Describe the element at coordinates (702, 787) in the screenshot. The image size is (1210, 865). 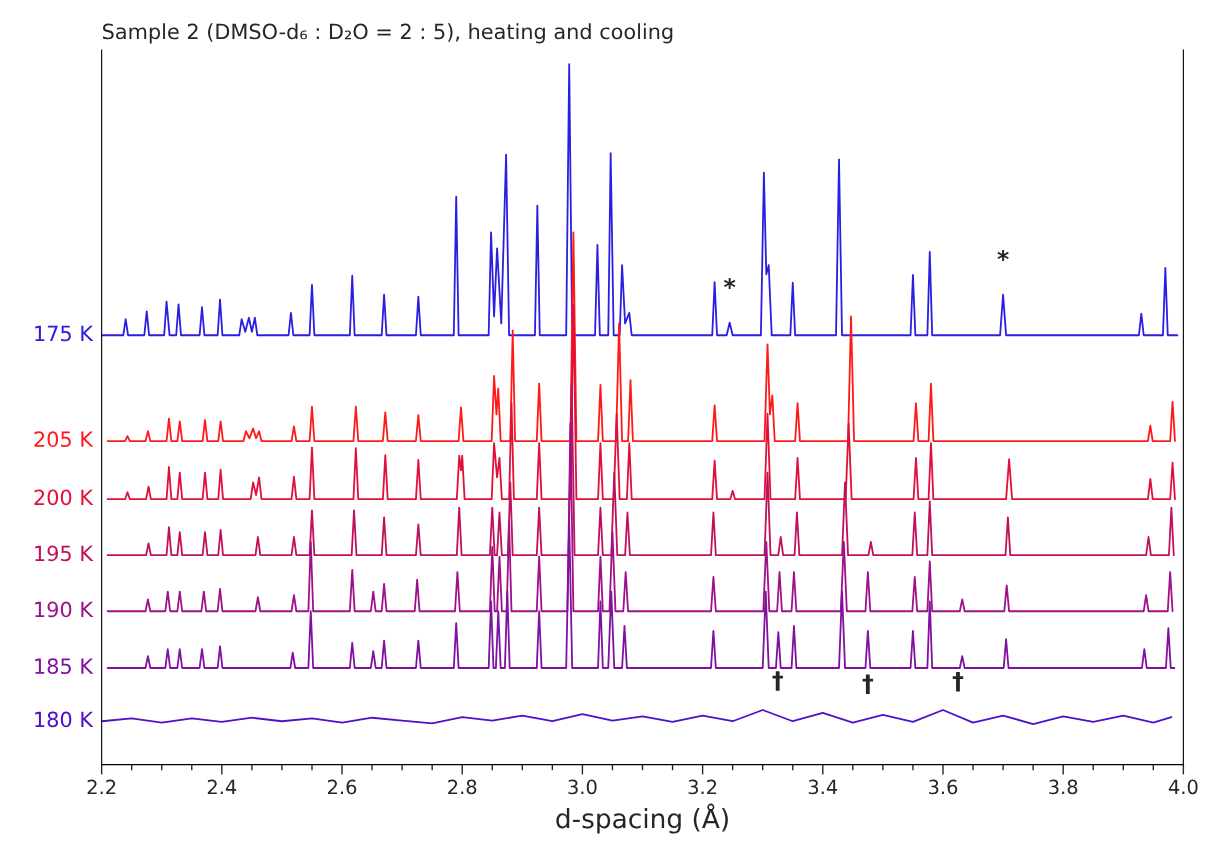
I see `x-tick-label: 3.2` at that location.